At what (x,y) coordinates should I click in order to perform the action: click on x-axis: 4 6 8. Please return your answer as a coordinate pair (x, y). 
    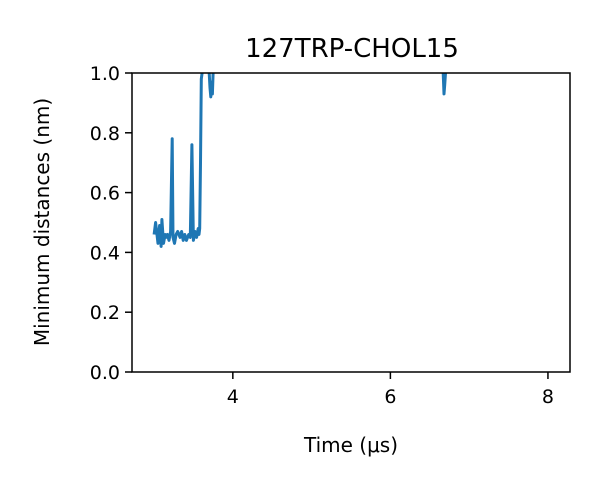
    Looking at the image, I should click on (390, 390).